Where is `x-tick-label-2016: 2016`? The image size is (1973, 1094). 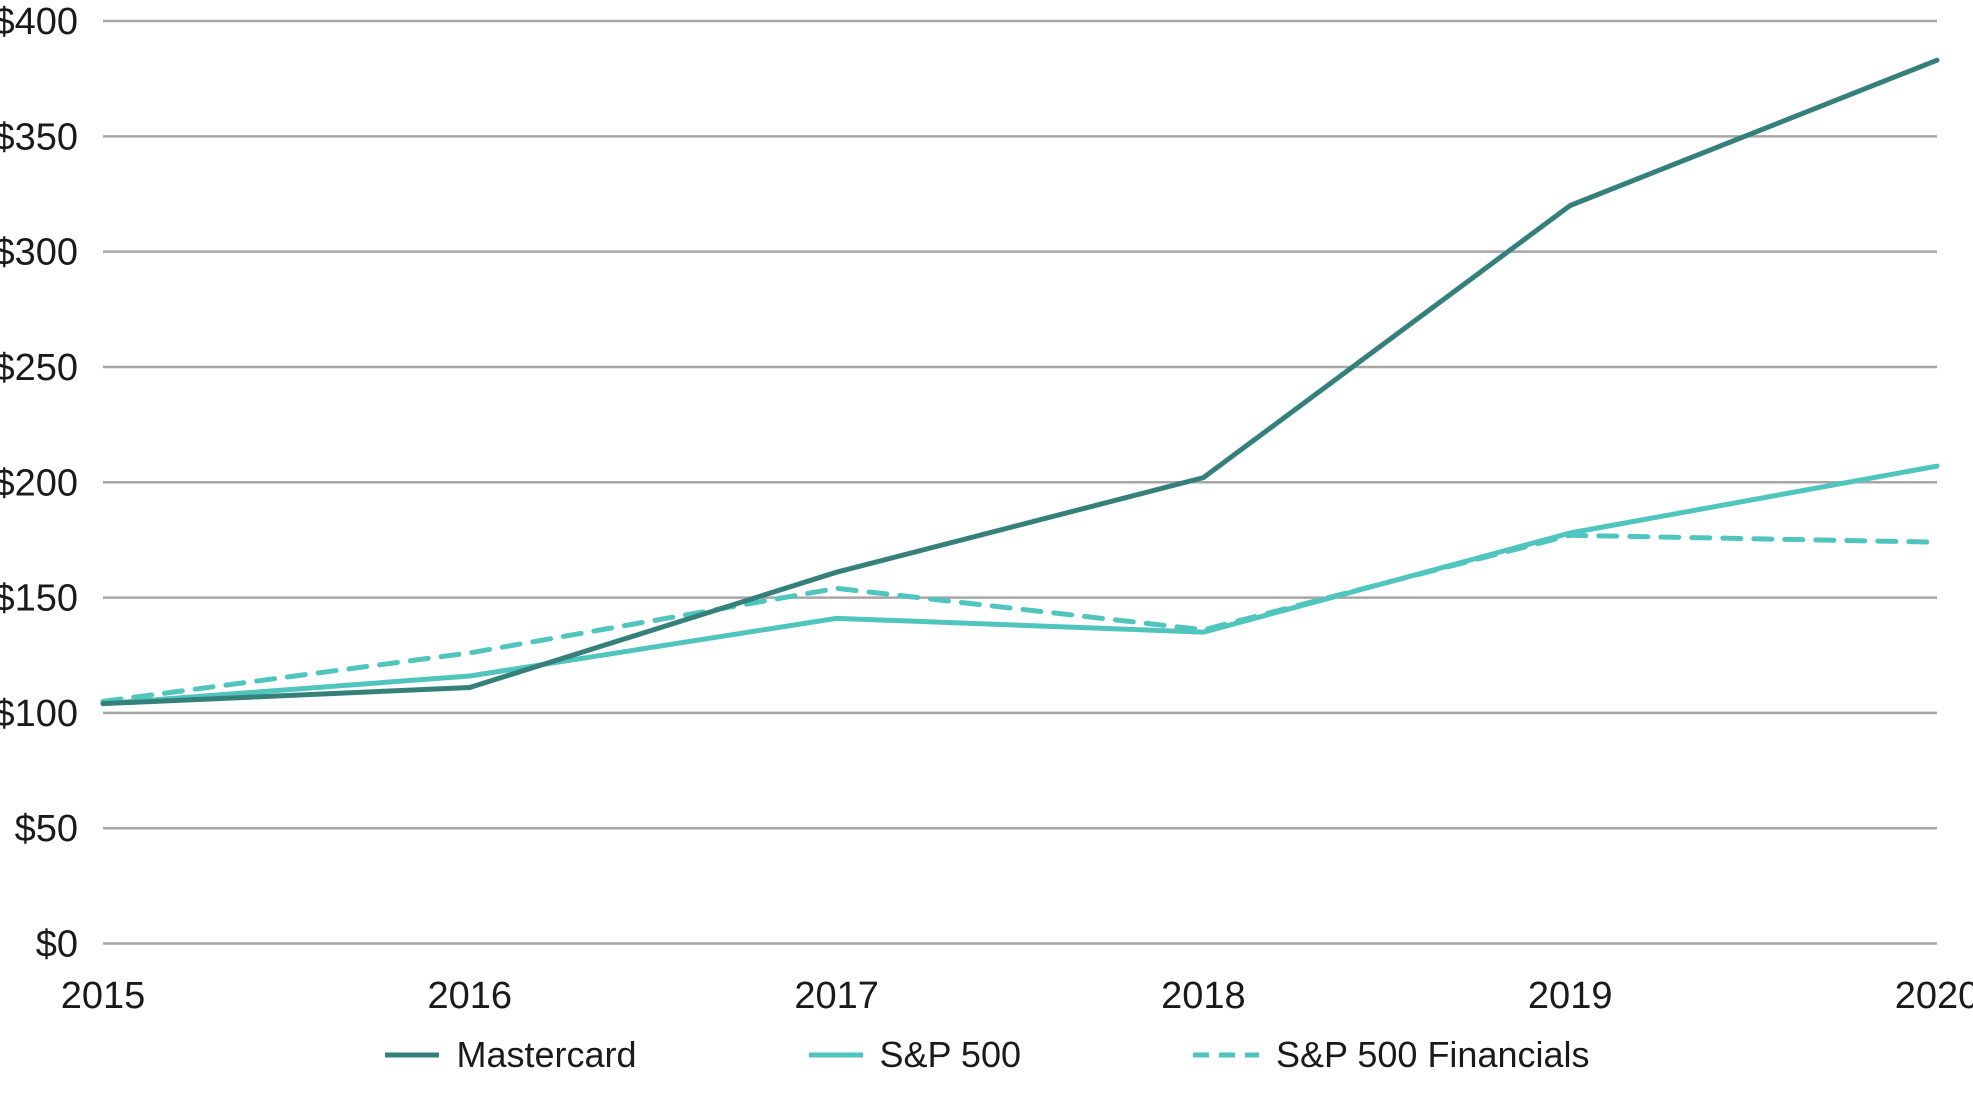
x-tick-label-2016: 2016 is located at coordinates (470, 996).